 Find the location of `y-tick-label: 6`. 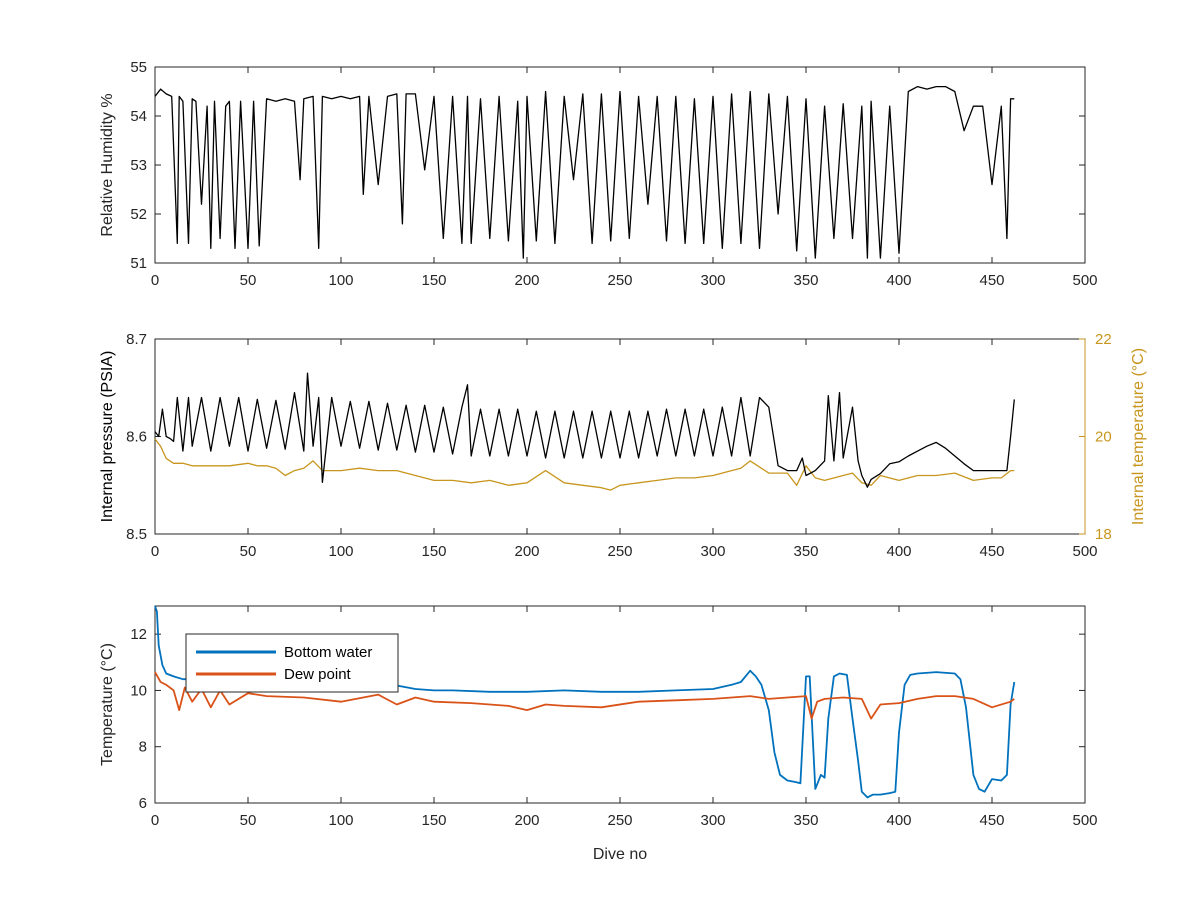

y-tick-label: 6 is located at coordinates (143, 803).